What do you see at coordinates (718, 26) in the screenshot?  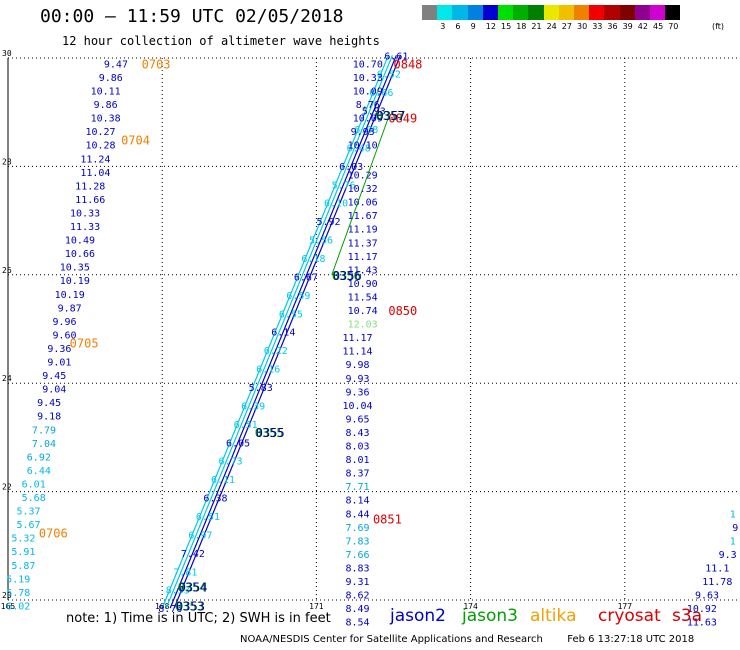 I see `legend-unit-label: (ft)` at bounding box center [718, 26].